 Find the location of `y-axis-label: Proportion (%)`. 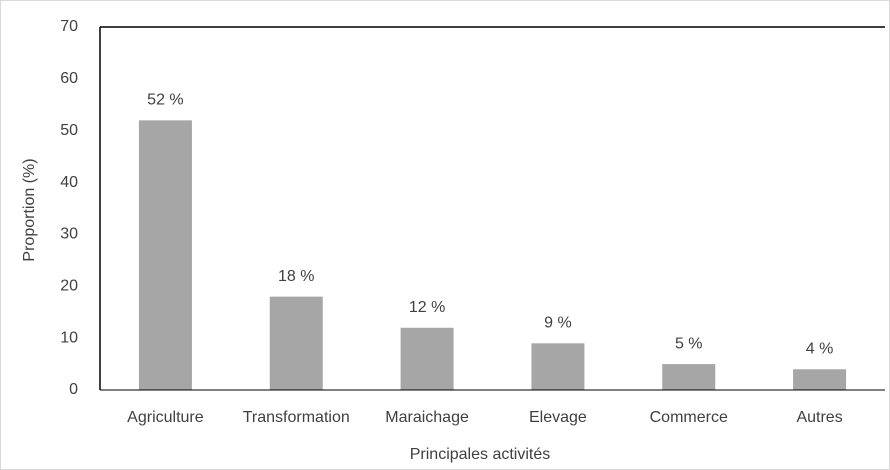

y-axis-label: Proportion (%) is located at coordinates (29, 209).